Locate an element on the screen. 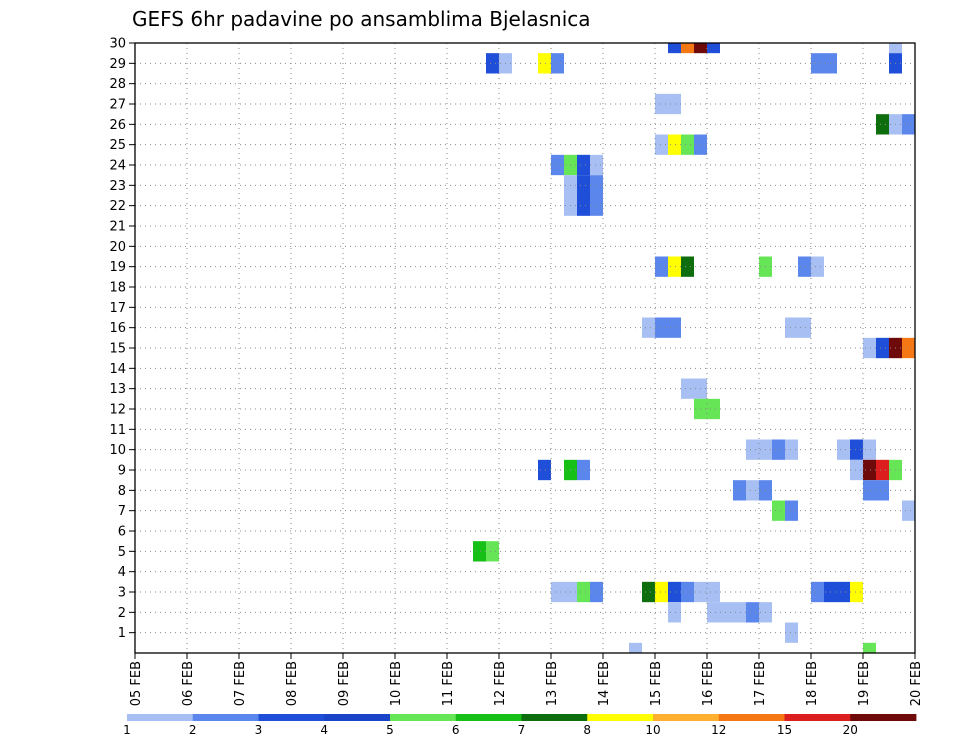  x-tick-label: 19 FEB is located at coordinates (864, 683).